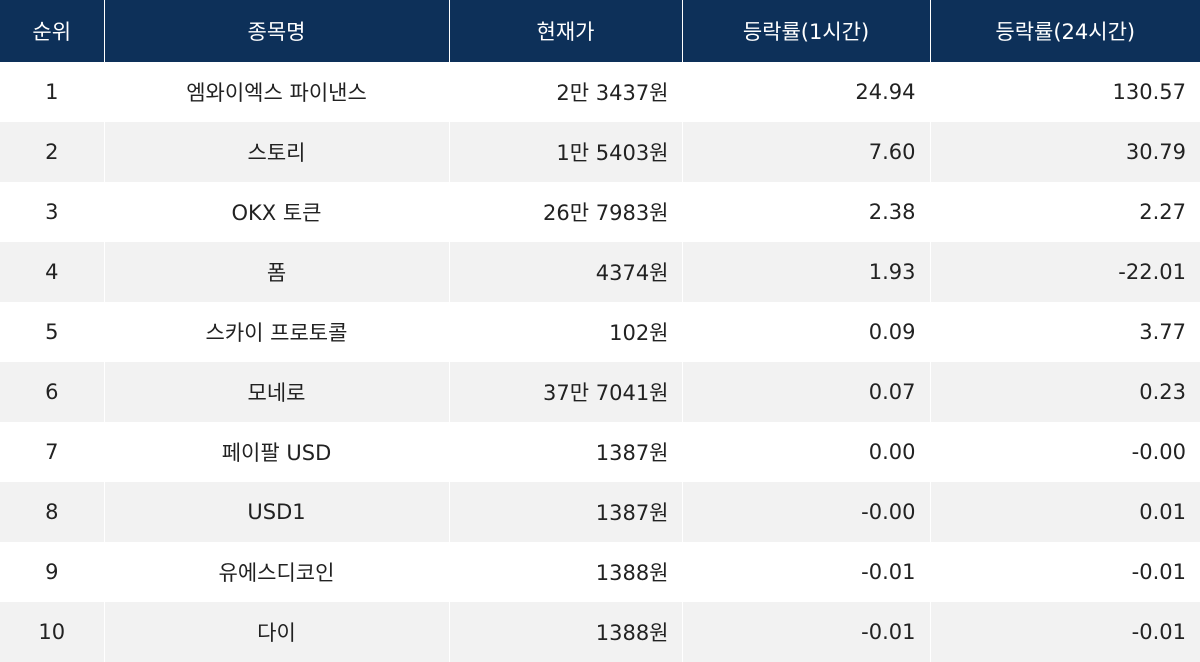  I want to click on name-cell: USD1, so click(276, 512).